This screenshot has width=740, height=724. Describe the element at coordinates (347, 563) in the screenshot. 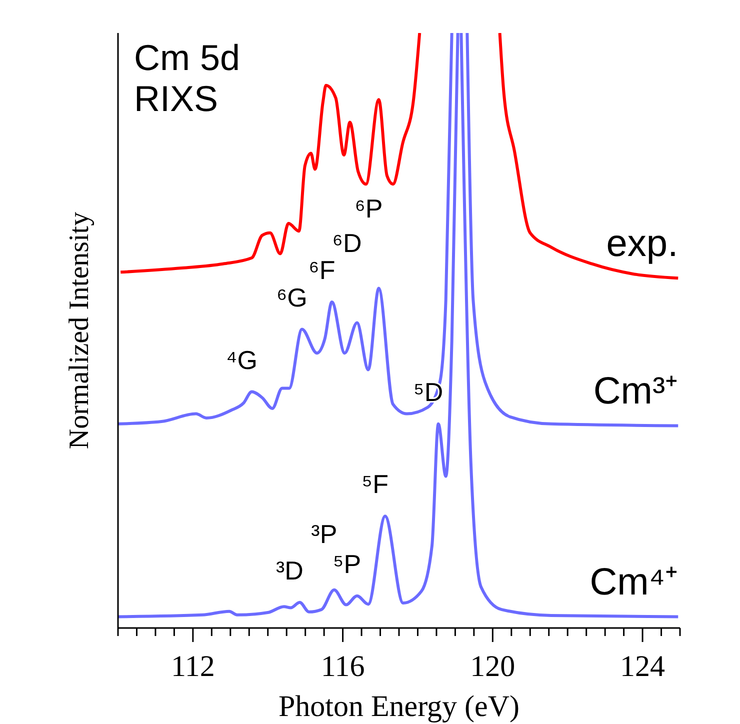

I see `annotation: ⁵P` at that location.